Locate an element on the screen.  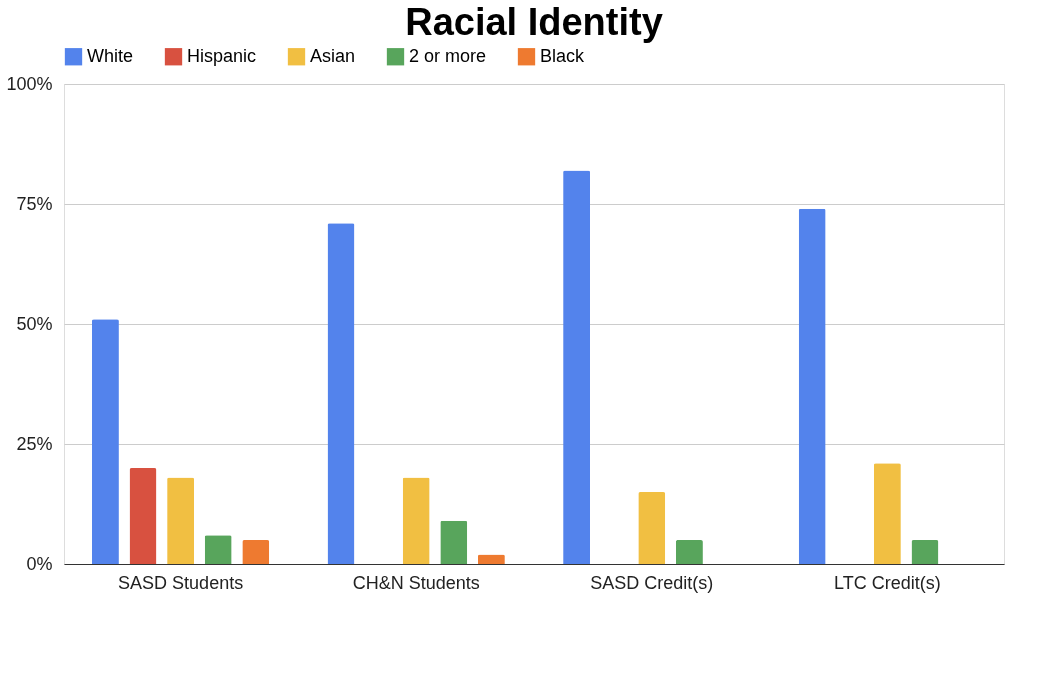
x-tick-label: LTC Credit(s) is located at coordinates (887, 582).